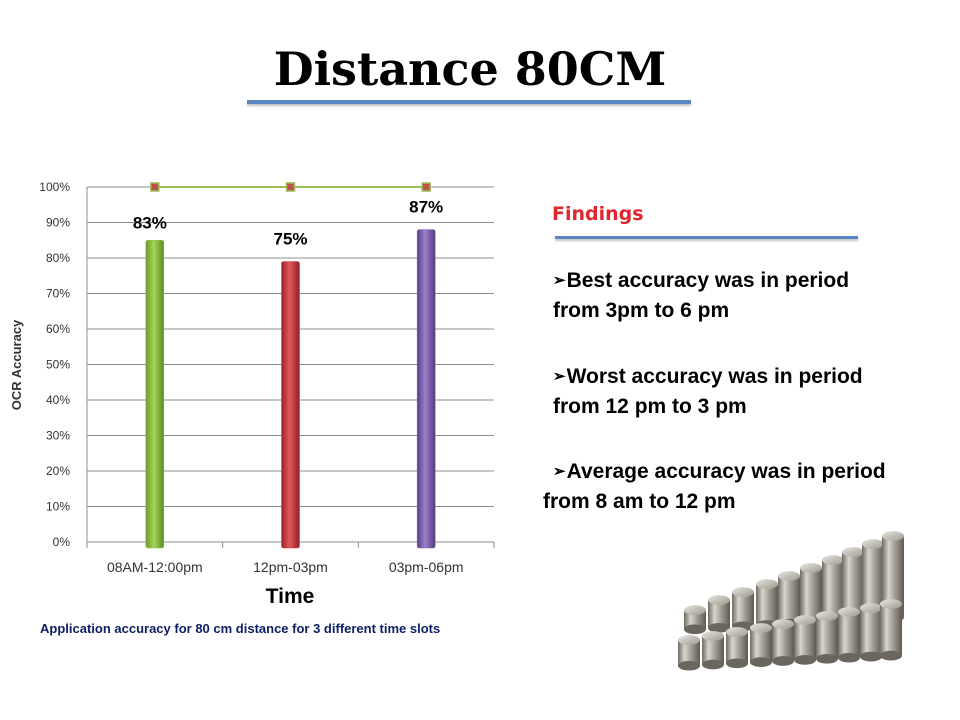 Image resolution: width=960 pixels, height=720 pixels. Describe the element at coordinates (708, 280) in the screenshot. I see `finding-best-line1: Best accuracy was in period` at that location.